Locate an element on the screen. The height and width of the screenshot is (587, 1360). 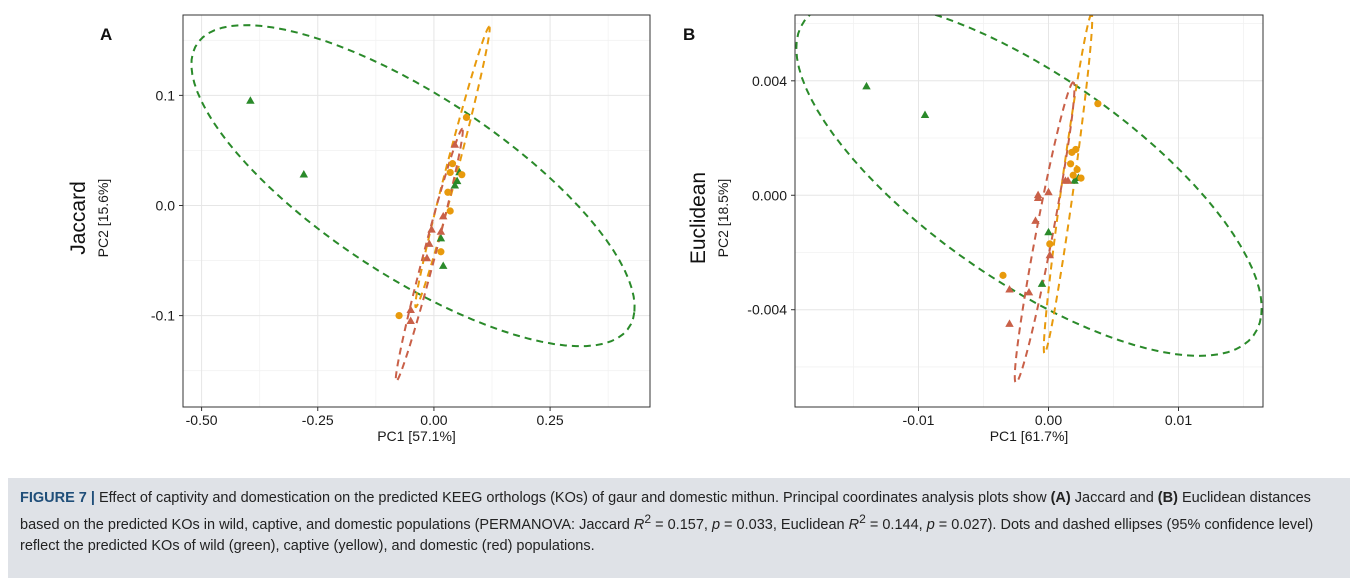
x-tick-label: -0.50 is located at coordinates (202, 420).